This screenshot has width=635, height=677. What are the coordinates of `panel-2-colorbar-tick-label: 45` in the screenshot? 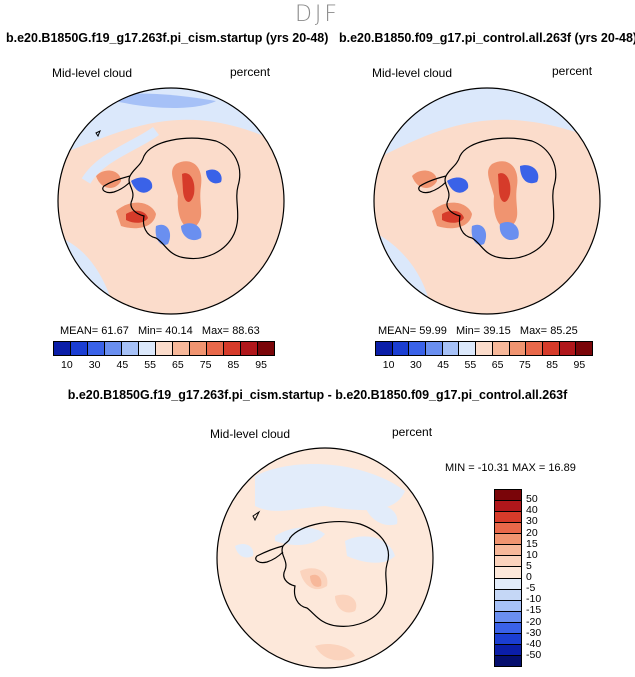 It's located at (443, 365).